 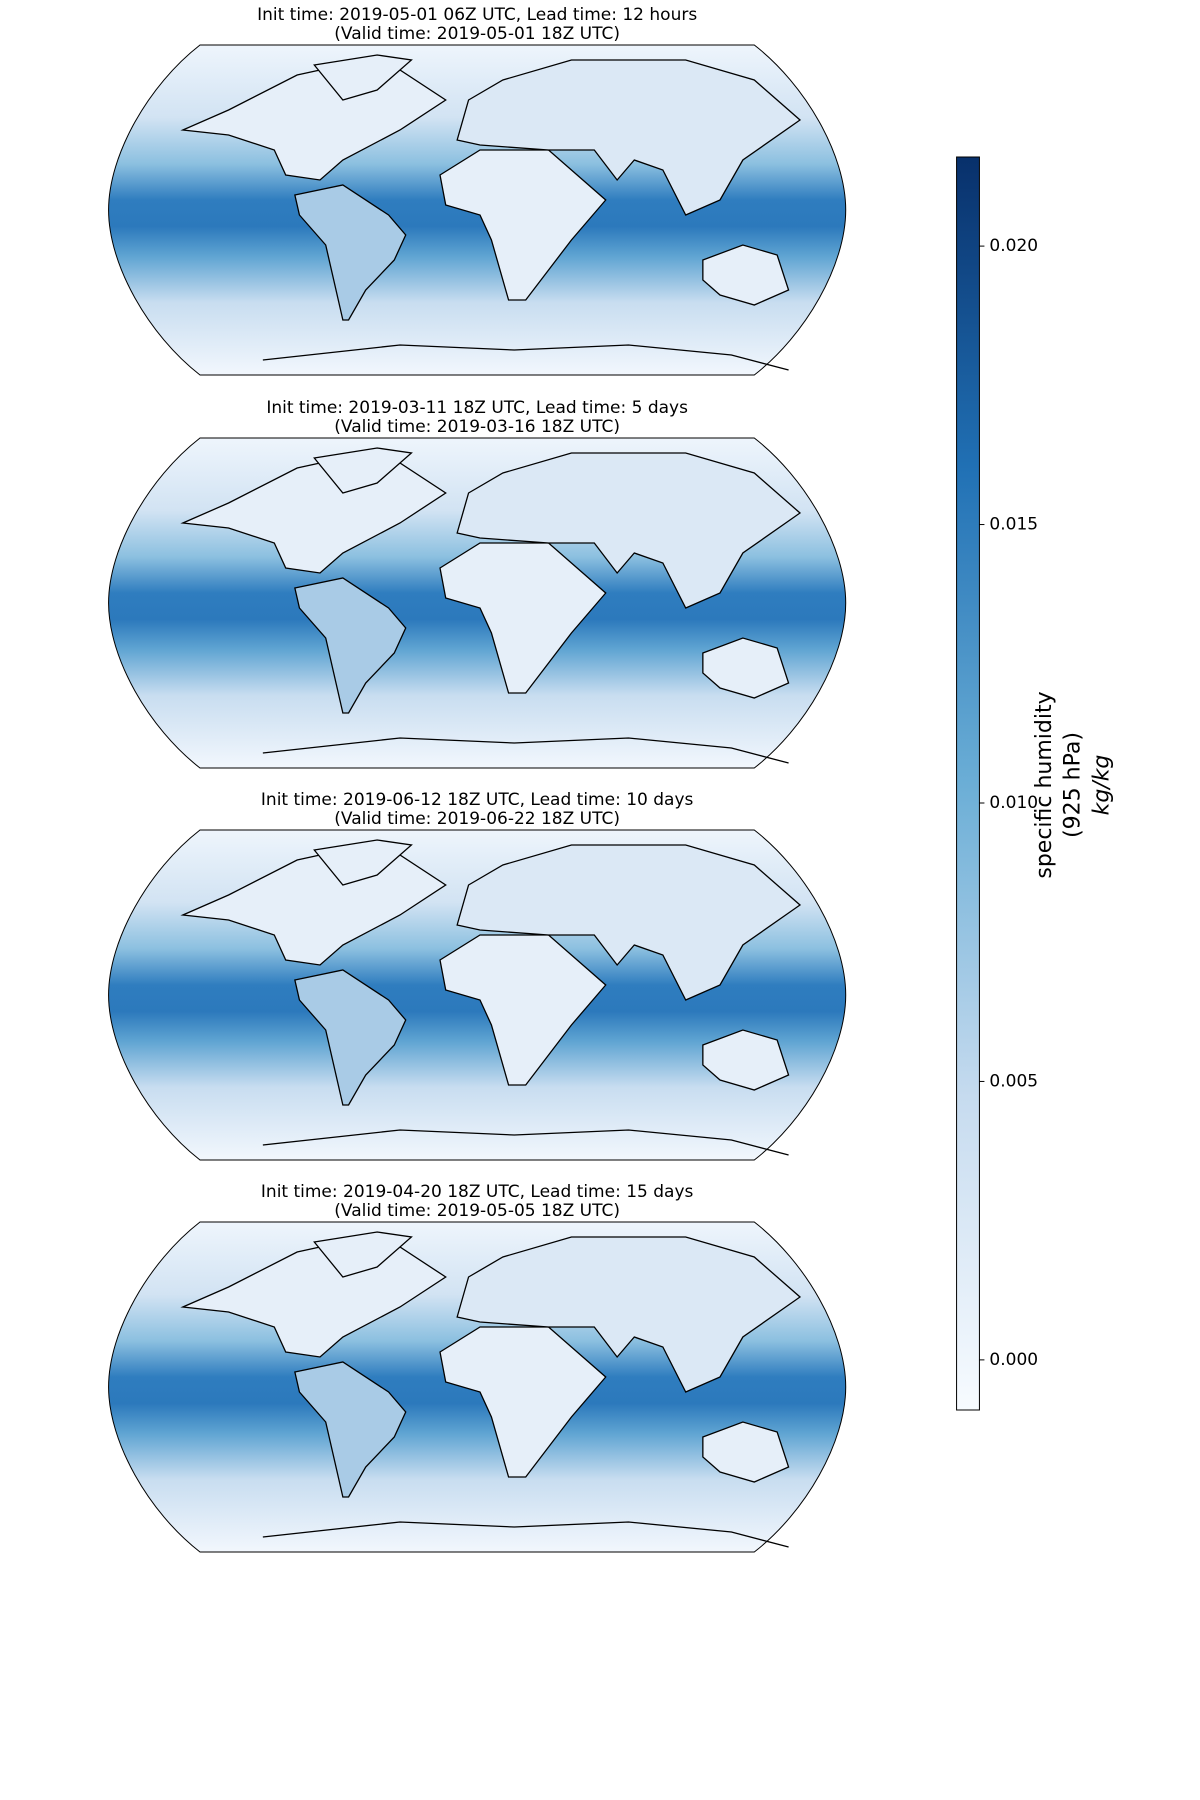 What do you see at coordinates (1101, 785) in the screenshot?
I see `colorbar-label: kg/kg` at bounding box center [1101, 785].